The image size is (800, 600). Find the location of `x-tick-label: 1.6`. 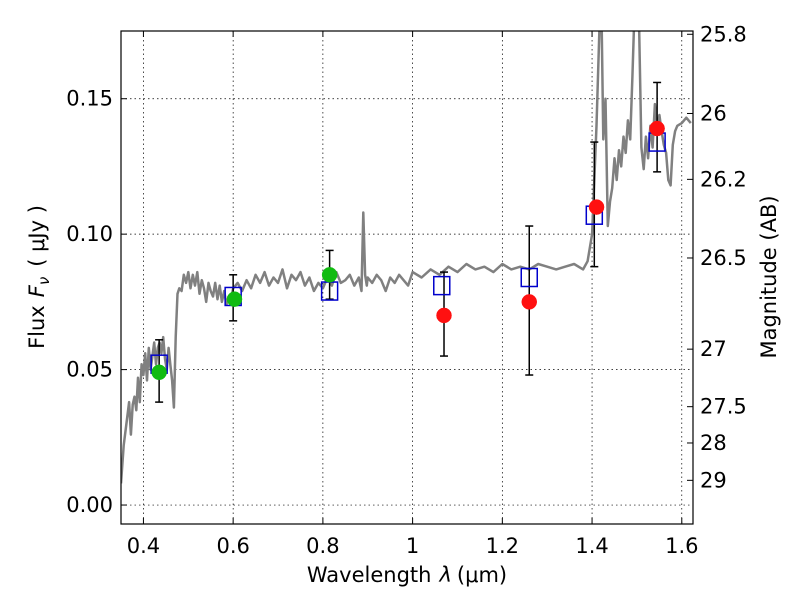

x-tick-label: 1.6 is located at coordinates (681, 546).